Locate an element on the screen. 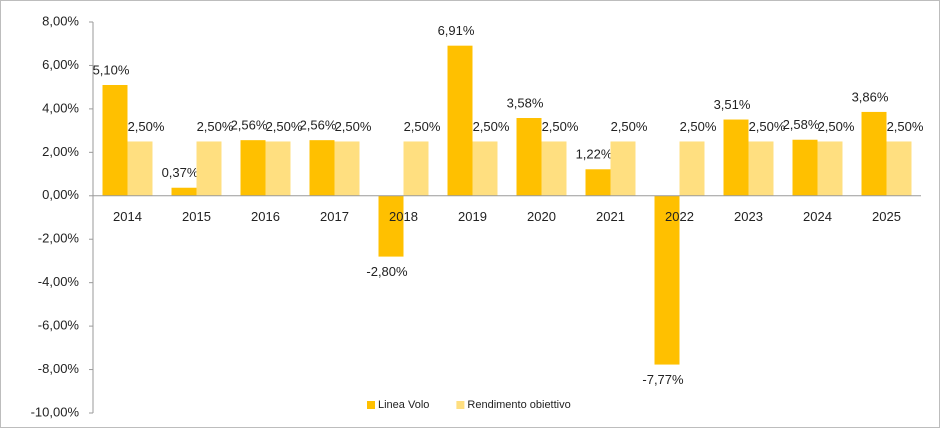  data-label: 2,58% is located at coordinates (801, 124).